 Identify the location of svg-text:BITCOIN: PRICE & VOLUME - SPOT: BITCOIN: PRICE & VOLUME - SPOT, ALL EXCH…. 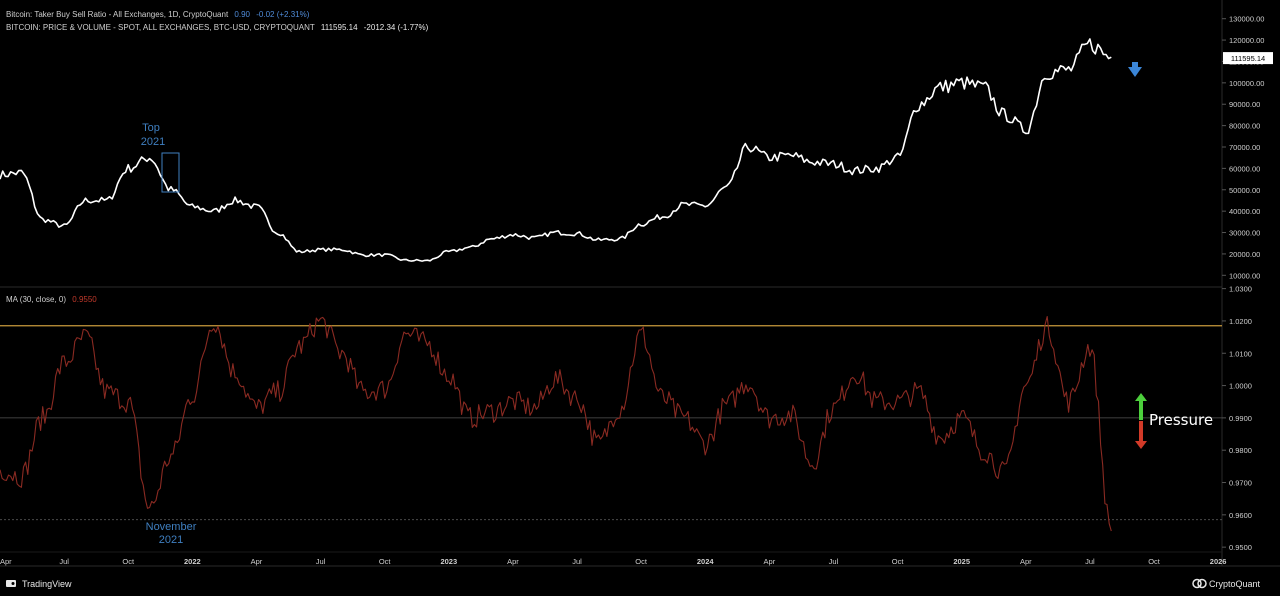
(217, 27).